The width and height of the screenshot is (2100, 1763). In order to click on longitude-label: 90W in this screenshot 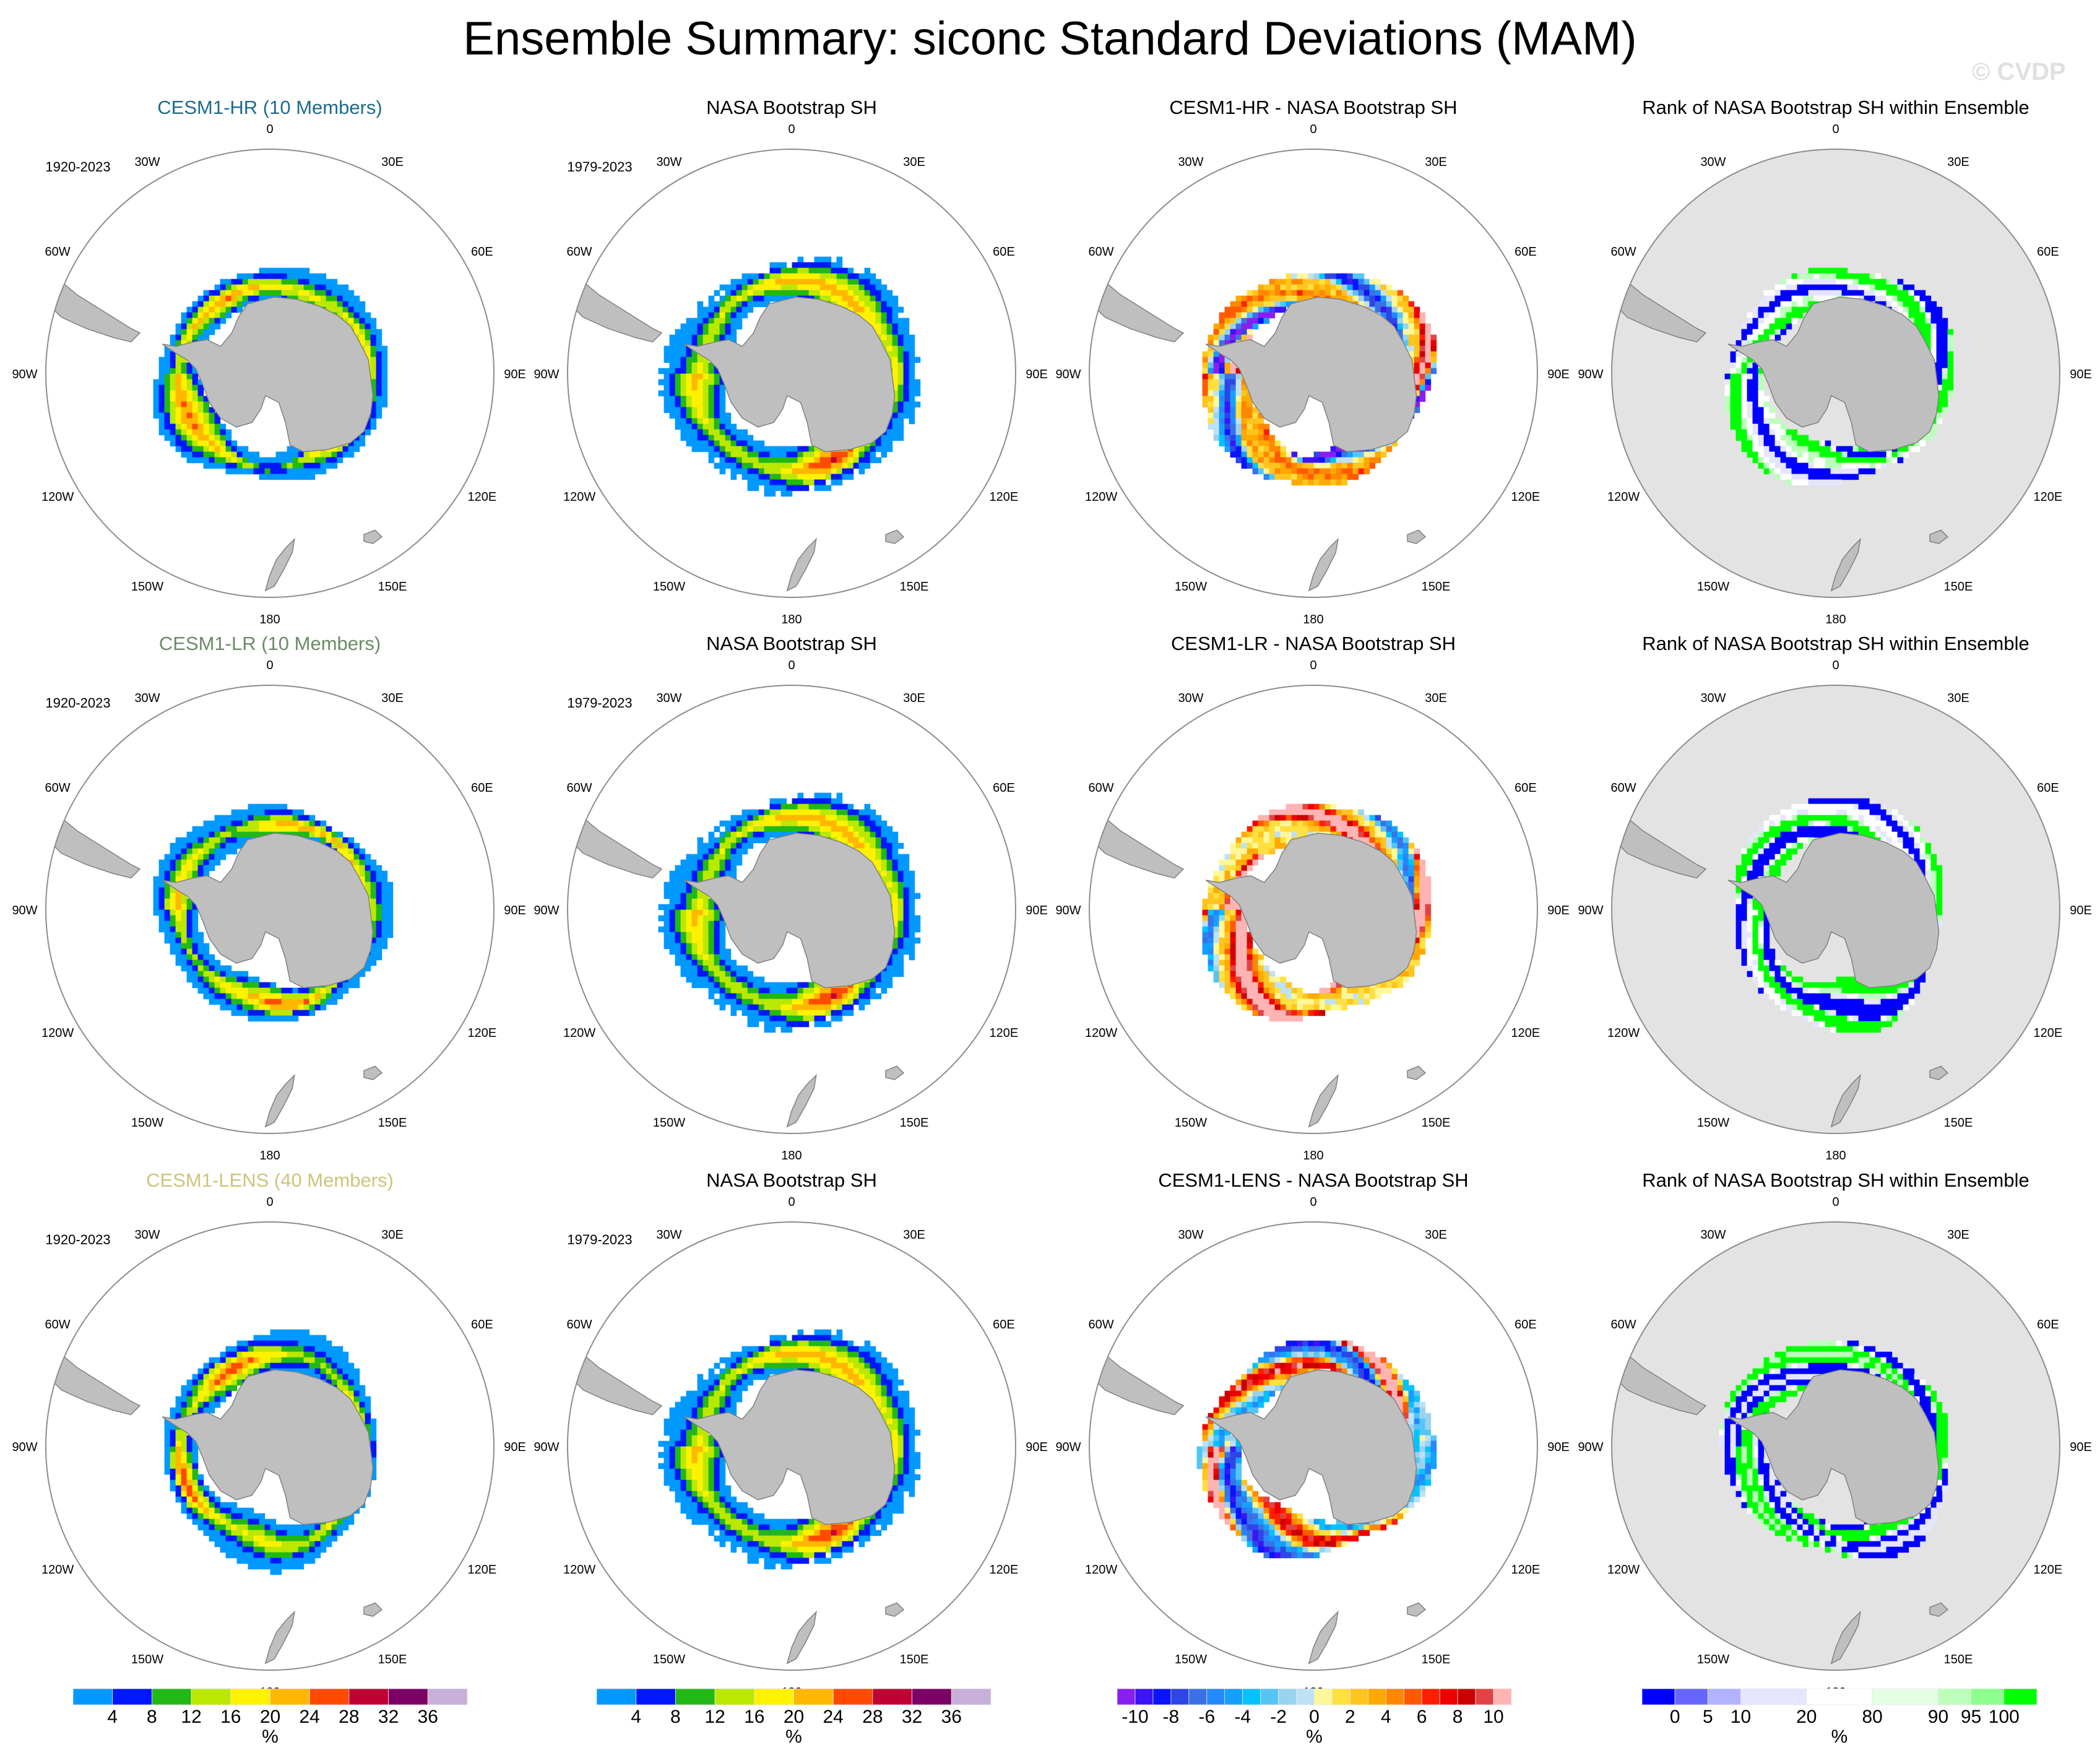, I will do `click(546, 911)`.